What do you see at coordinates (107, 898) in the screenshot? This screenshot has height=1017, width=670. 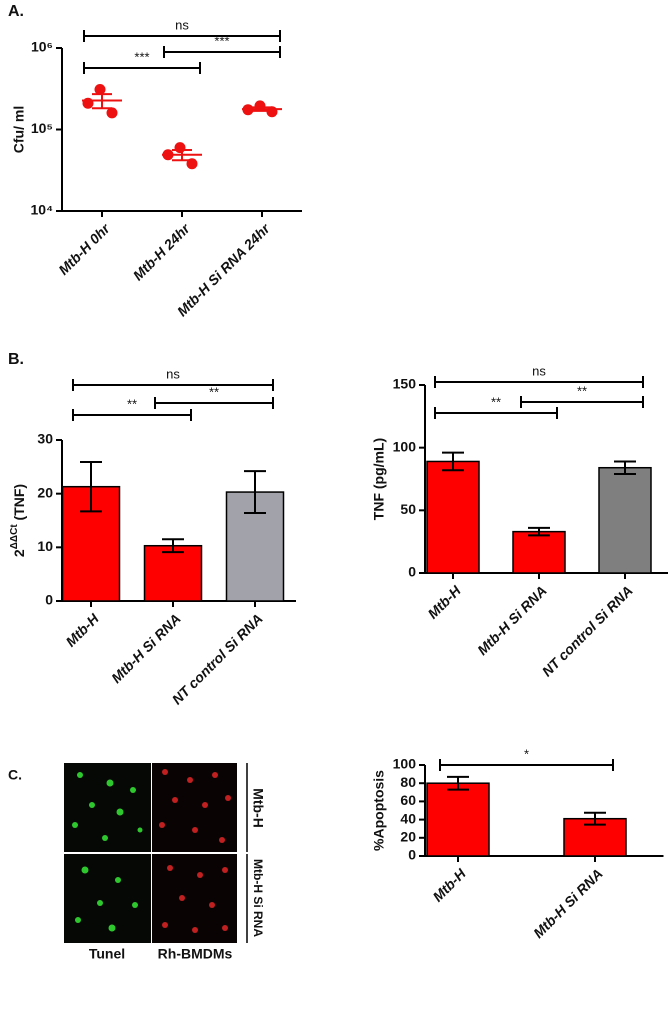 I see `tunel-image` at bounding box center [107, 898].